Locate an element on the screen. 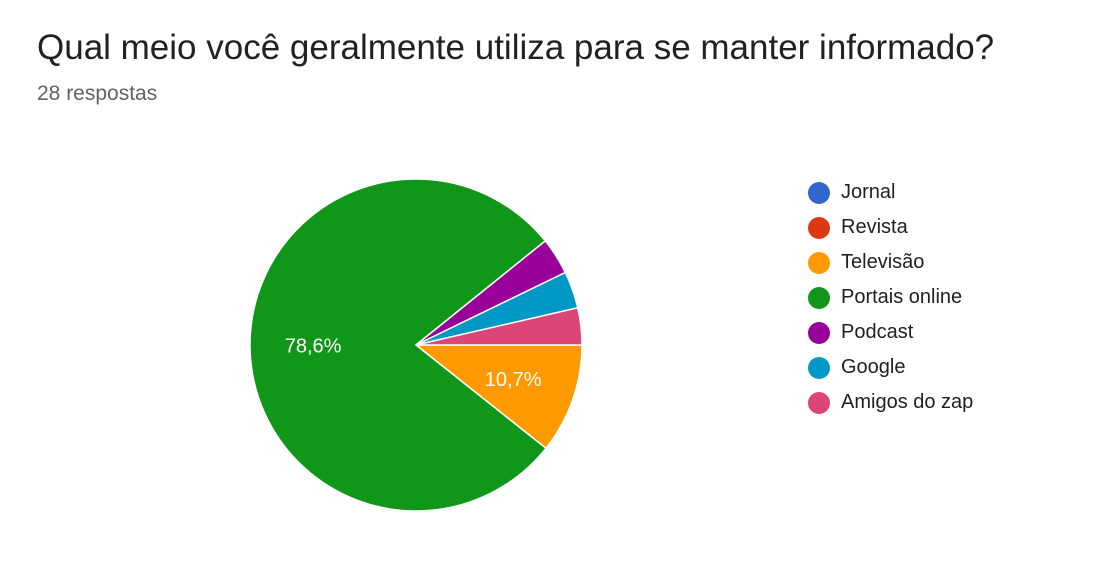 Image resolution: width=1093 pixels, height=563 pixels. legend-label: Portais online is located at coordinates (902, 297).